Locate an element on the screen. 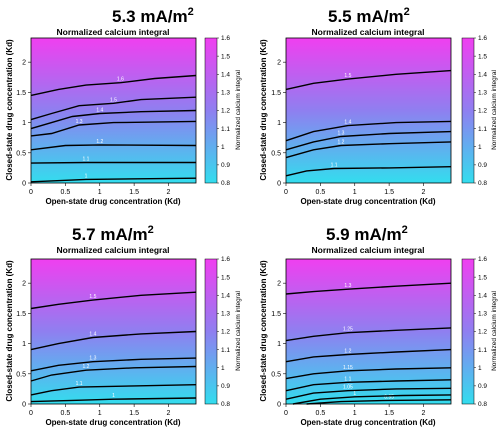 This screenshot has height=437, width=500. contour-group: 1 1.1 1.2 1.3 1.4 1.5 is located at coordinates (113, 347).